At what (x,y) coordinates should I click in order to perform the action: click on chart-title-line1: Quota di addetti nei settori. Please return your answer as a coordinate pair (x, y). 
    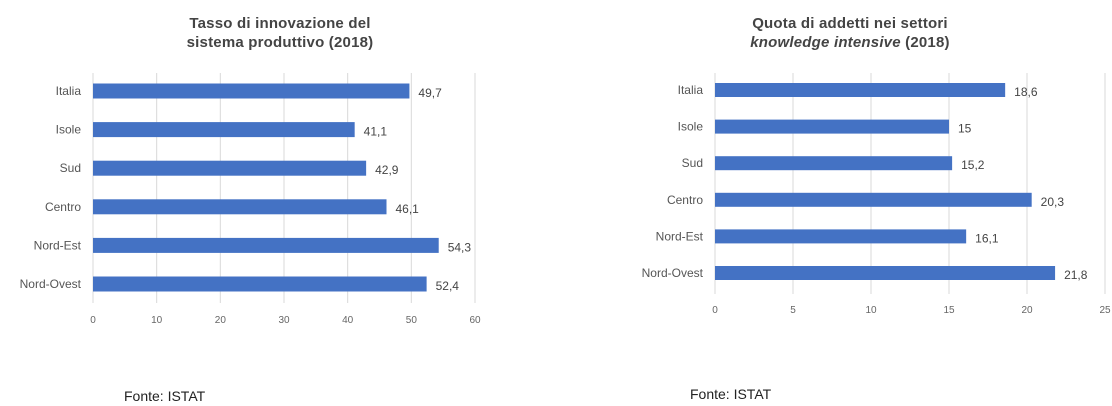
    Looking at the image, I should click on (850, 23).